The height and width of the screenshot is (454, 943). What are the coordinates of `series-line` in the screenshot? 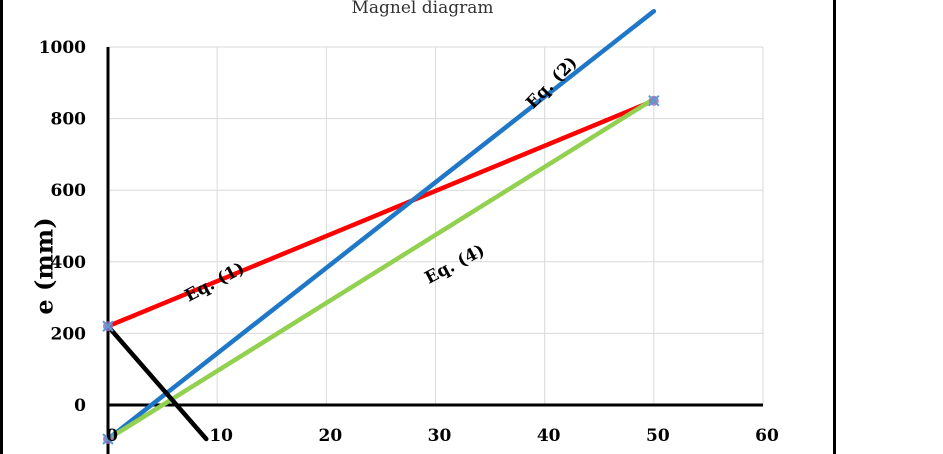 It's located at (157, 382).